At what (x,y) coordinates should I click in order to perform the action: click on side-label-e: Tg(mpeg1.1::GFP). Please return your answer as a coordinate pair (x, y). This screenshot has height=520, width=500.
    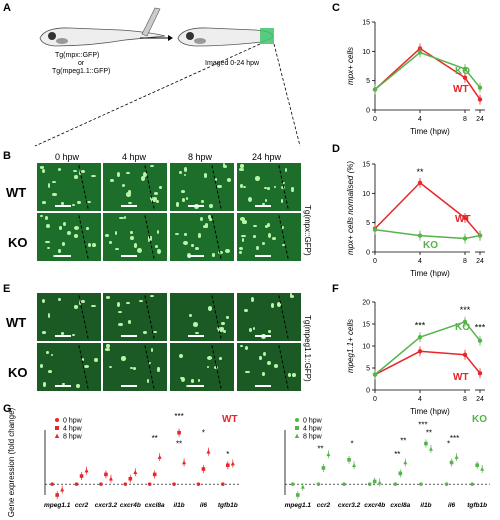
    Looking at the image, I should click on (307, 348).